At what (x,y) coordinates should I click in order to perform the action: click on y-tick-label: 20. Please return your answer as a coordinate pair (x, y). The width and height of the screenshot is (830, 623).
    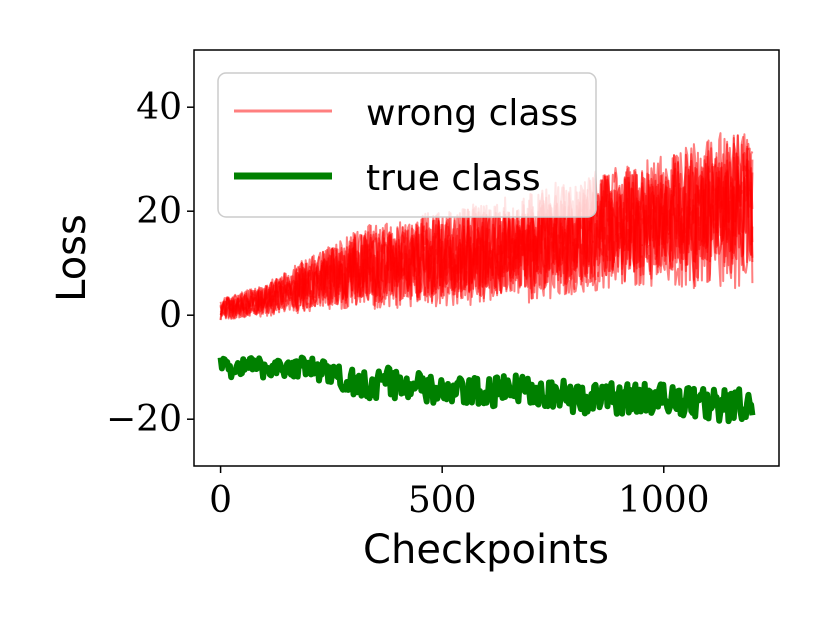
    Looking at the image, I should click on (159, 211).